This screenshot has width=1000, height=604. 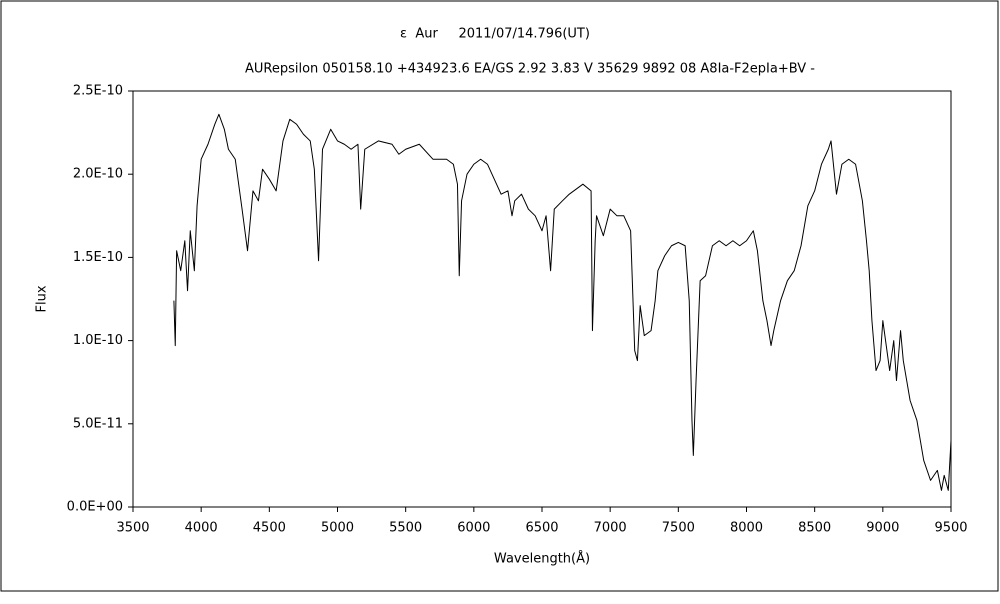 What do you see at coordinates (201, 528) in the screenshot?
I see `x-tick-label: 4000` at bounding box center [201, 528].